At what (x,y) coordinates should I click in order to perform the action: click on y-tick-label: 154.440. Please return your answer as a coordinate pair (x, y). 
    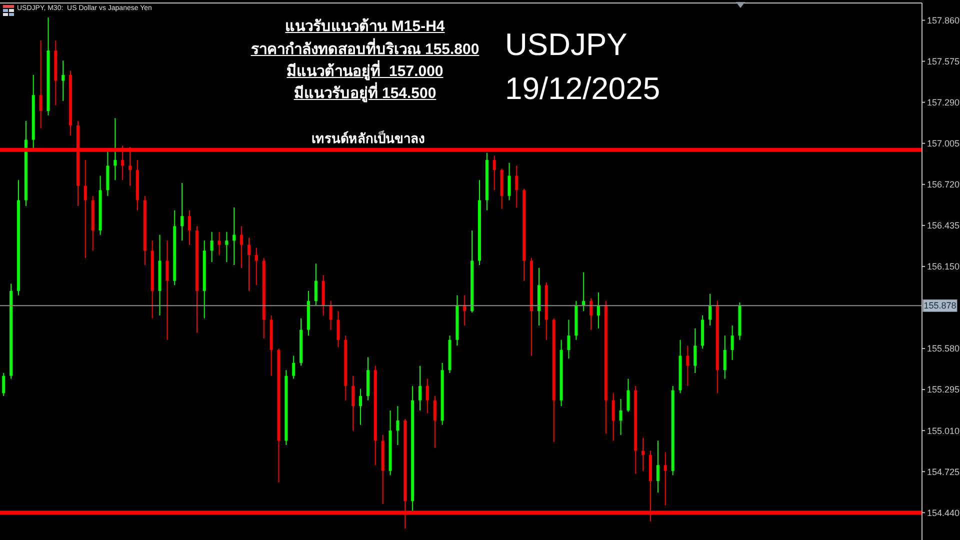
    Looking at the image, I should click on (943, 513).